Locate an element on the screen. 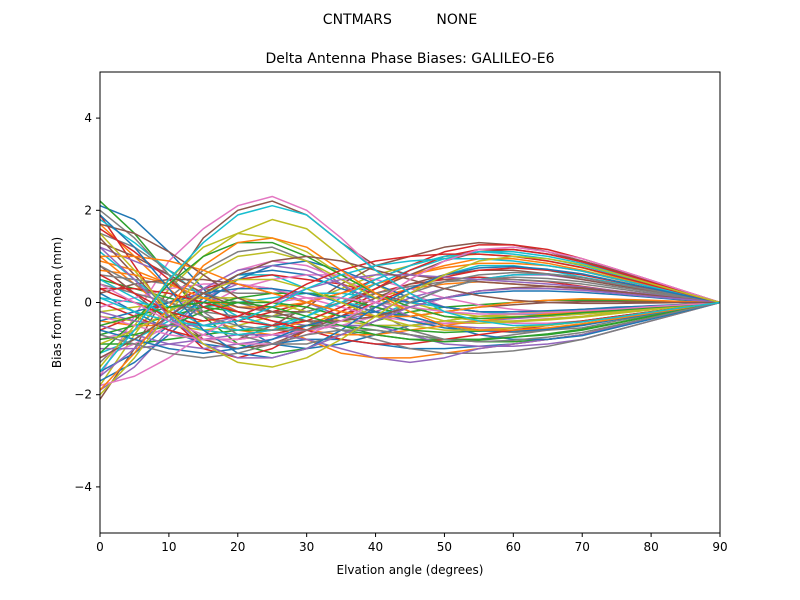  y-tick-label: 0 is located at coordinates (88, 303).